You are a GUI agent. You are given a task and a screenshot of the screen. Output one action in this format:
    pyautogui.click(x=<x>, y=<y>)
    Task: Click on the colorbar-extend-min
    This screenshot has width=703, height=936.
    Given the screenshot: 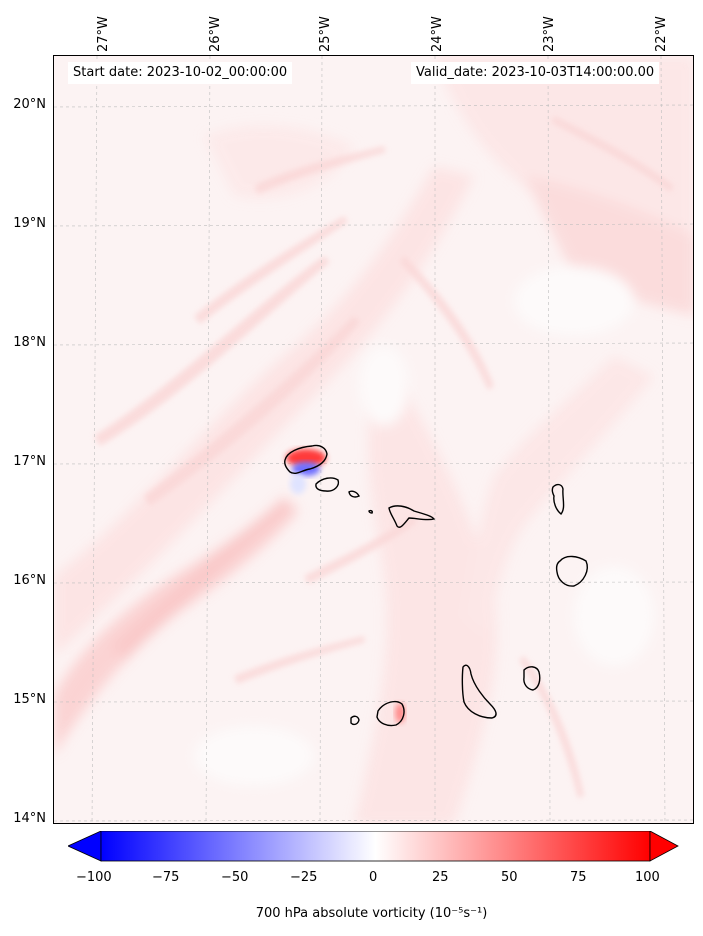 What is the action you would take?
    pyautogui.click(x=85, y=846)
    